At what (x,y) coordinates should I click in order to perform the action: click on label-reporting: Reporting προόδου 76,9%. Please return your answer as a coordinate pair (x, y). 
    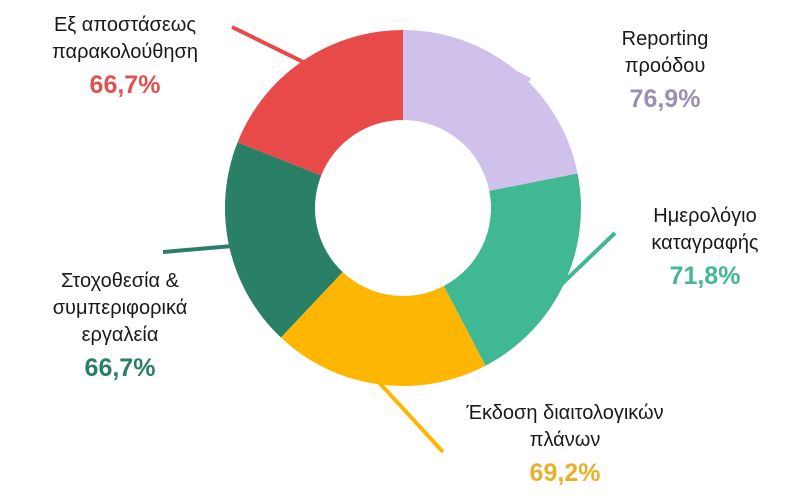
    Looking at the image, I should click on (665, 71).